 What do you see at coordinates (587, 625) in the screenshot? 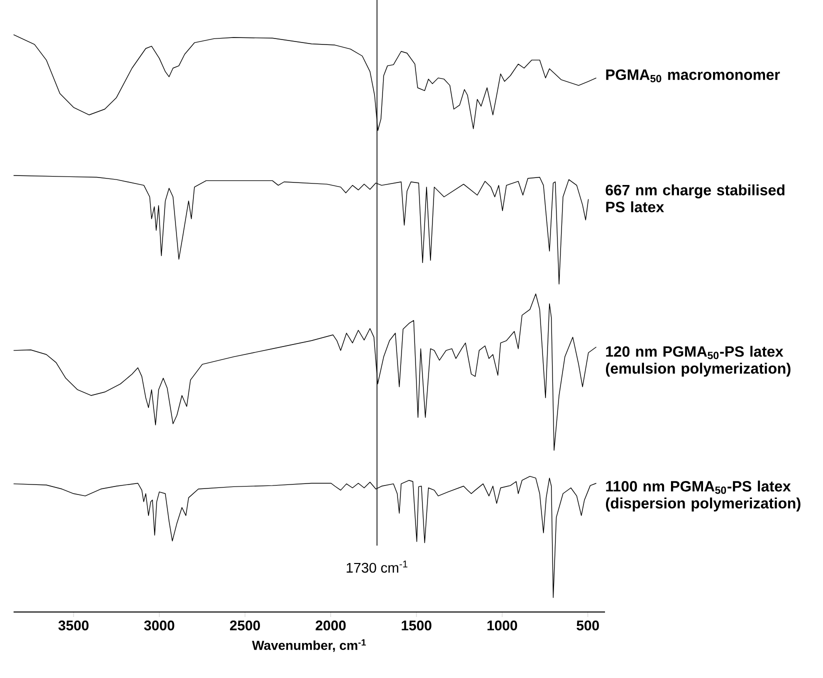
I see `x-tick-label: 500` at bounding box center [587, 625].